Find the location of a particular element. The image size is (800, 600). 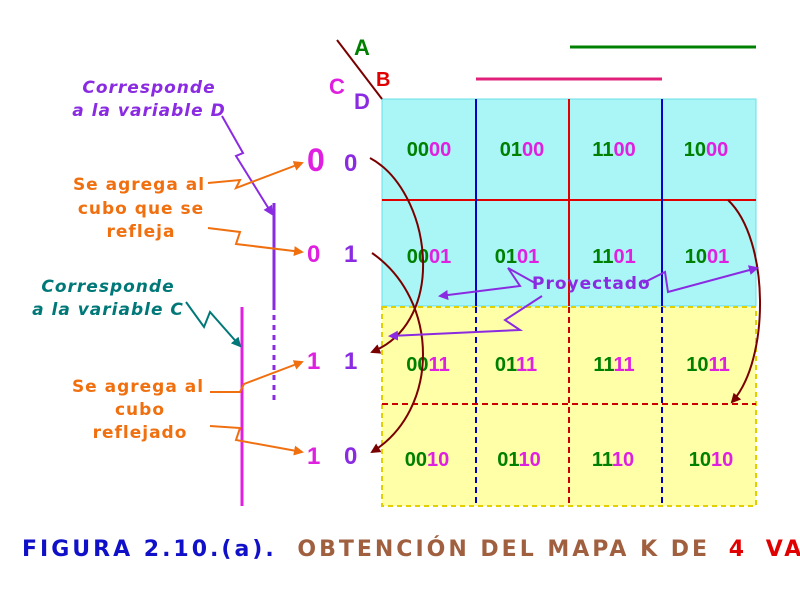

kmap-cell: 1000 is located at coordinates (706, 150).